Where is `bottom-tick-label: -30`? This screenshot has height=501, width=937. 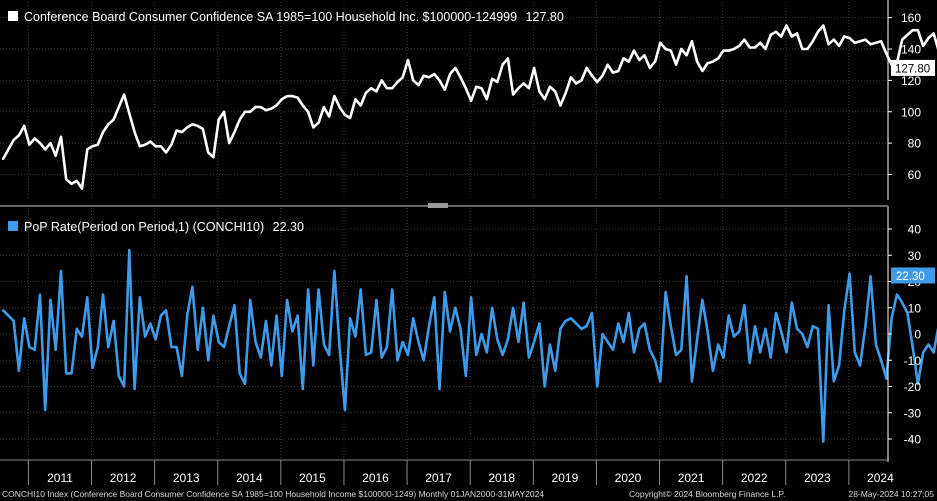
bottom-tick-label: -30 is located at coordinates (913, 413).